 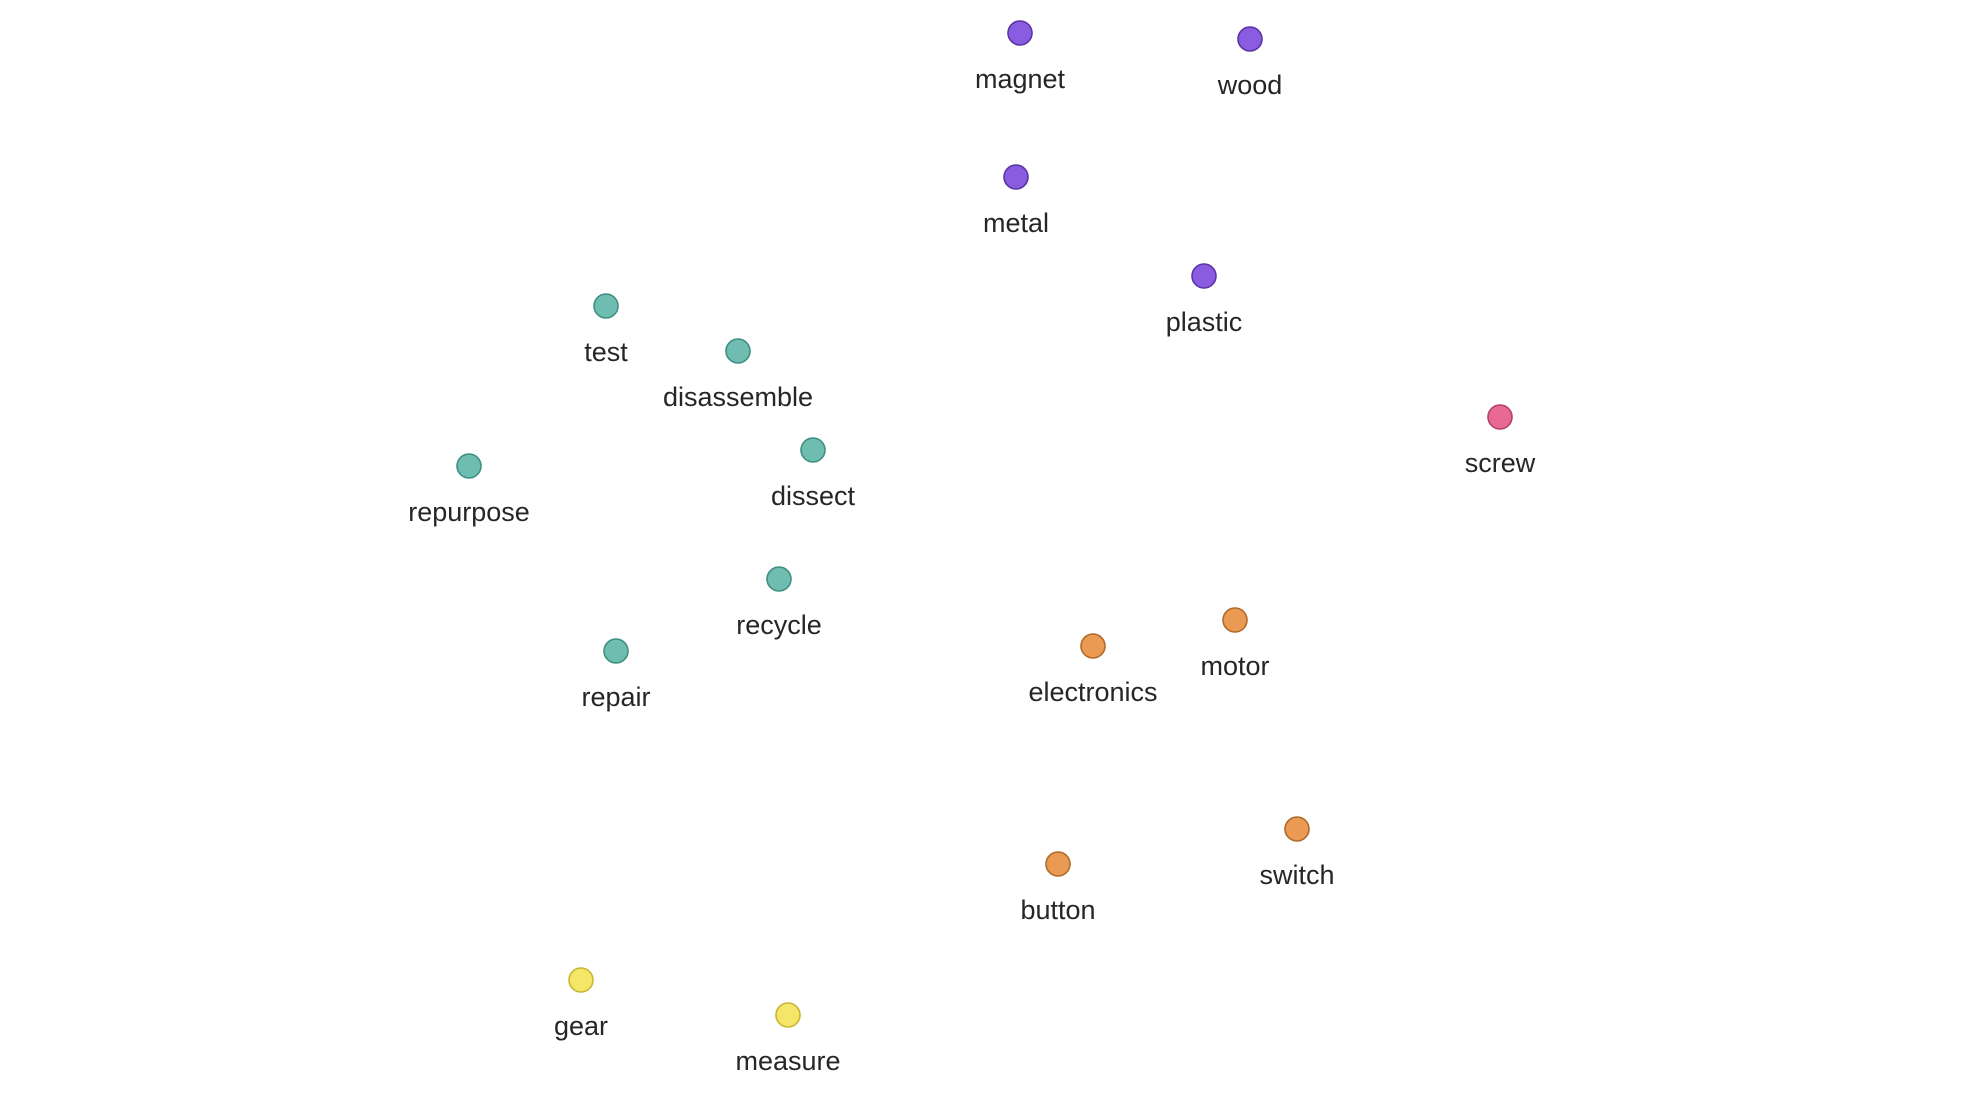 What do you see at coordinates (616, 651) in the screenshot?
I see `point-repair` at bounding box center [616, 651].